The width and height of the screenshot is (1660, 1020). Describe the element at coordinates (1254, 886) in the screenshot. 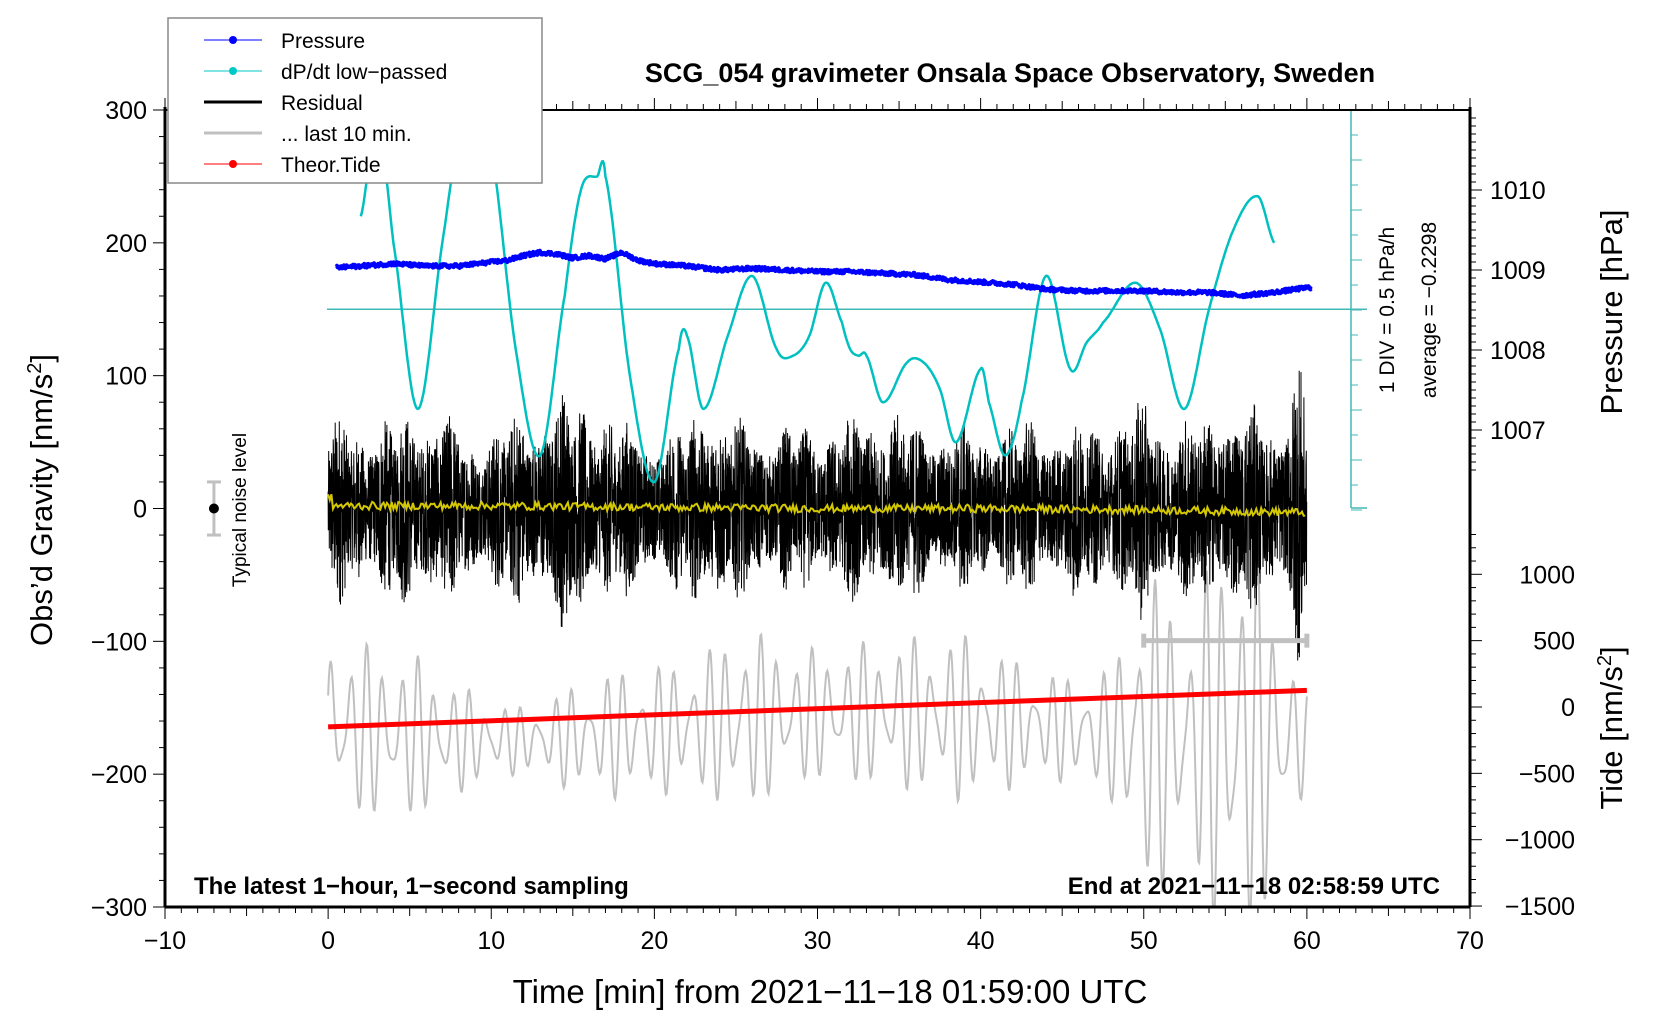

I see `annotation-end-time: End at 2021−11−18 02:58:59 UTC` at that location.